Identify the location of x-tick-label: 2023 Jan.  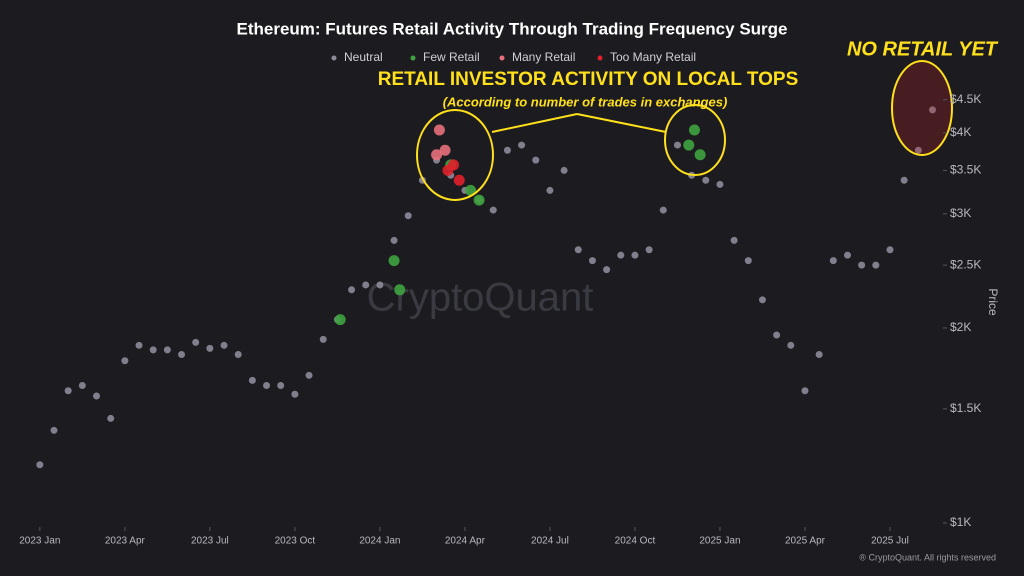
(39, 541).